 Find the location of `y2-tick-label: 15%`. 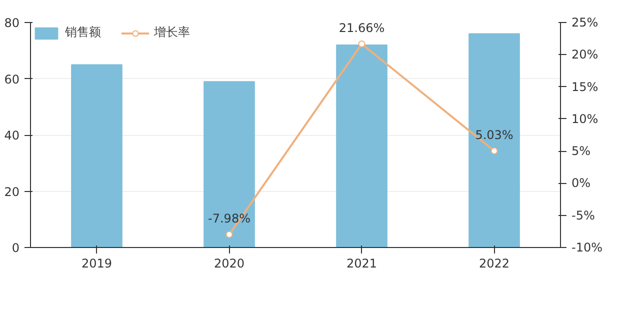

y2-tick-label: 15% is located at coordinates (585, 87).